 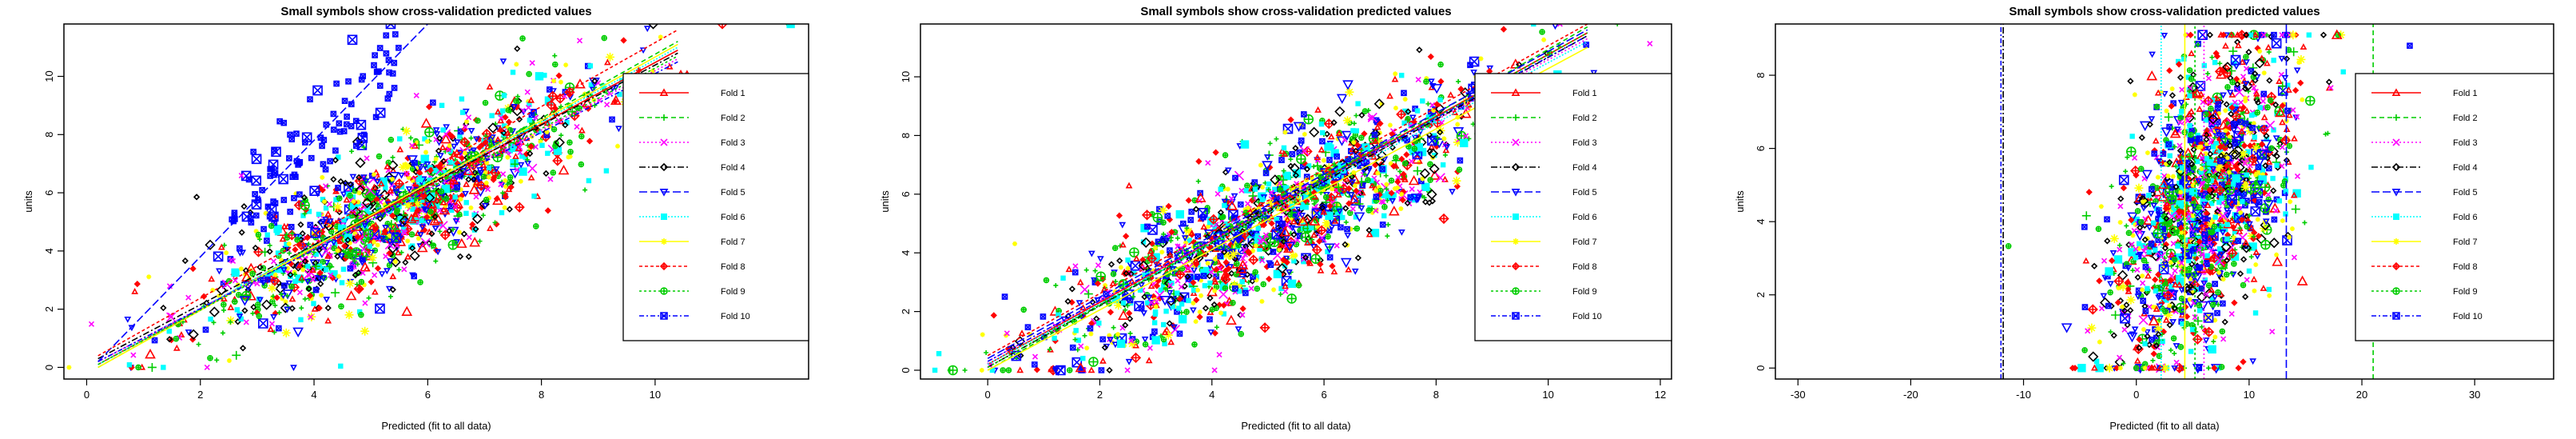 I want to click on x-axis-label: Predicted (fit to all data), so click(x=1295, y=426).